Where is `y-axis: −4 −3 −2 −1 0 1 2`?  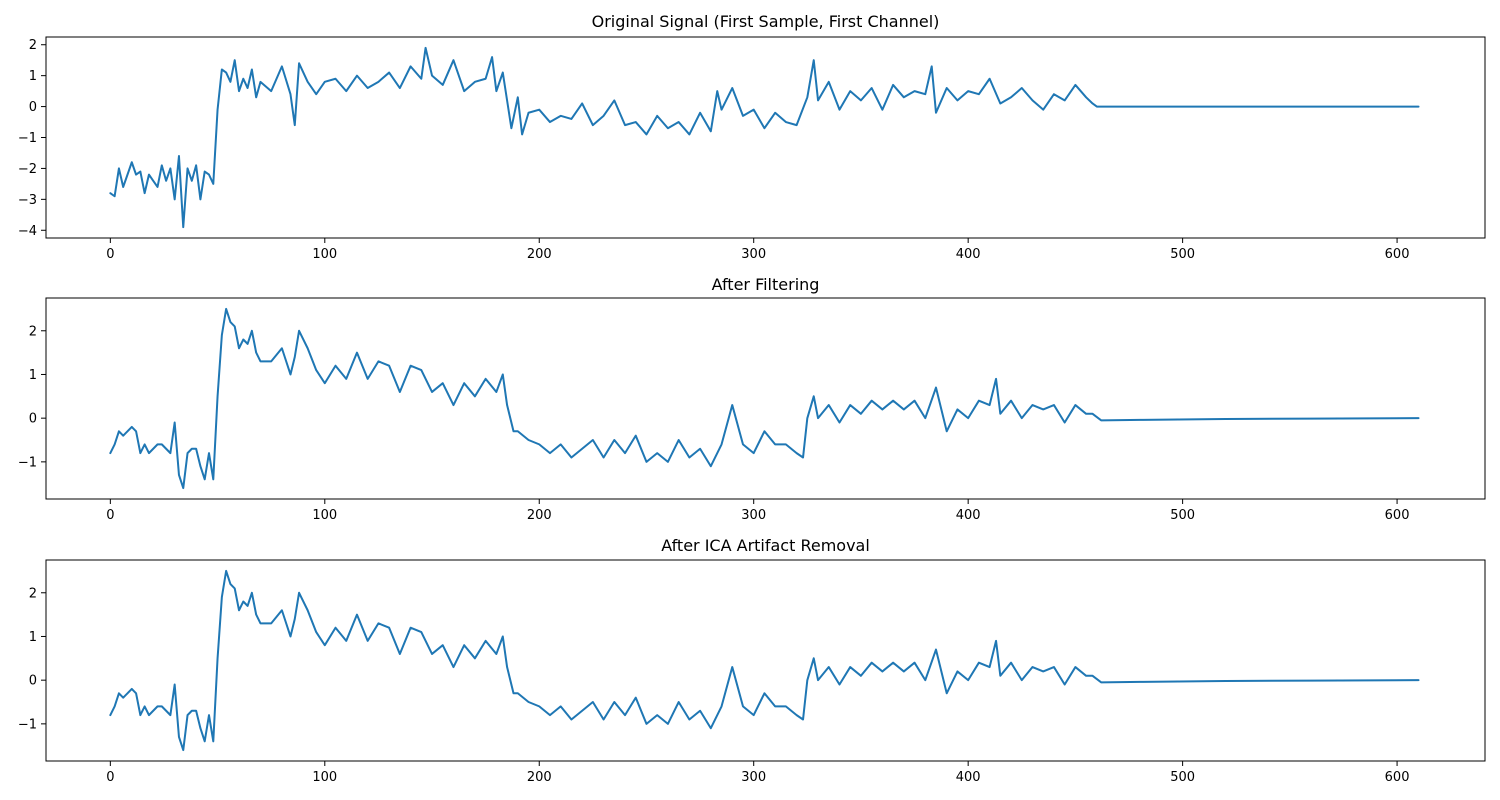
y-axis: −4 −3 −2 −1 0 1 2 is located at coordinates (32, 138).